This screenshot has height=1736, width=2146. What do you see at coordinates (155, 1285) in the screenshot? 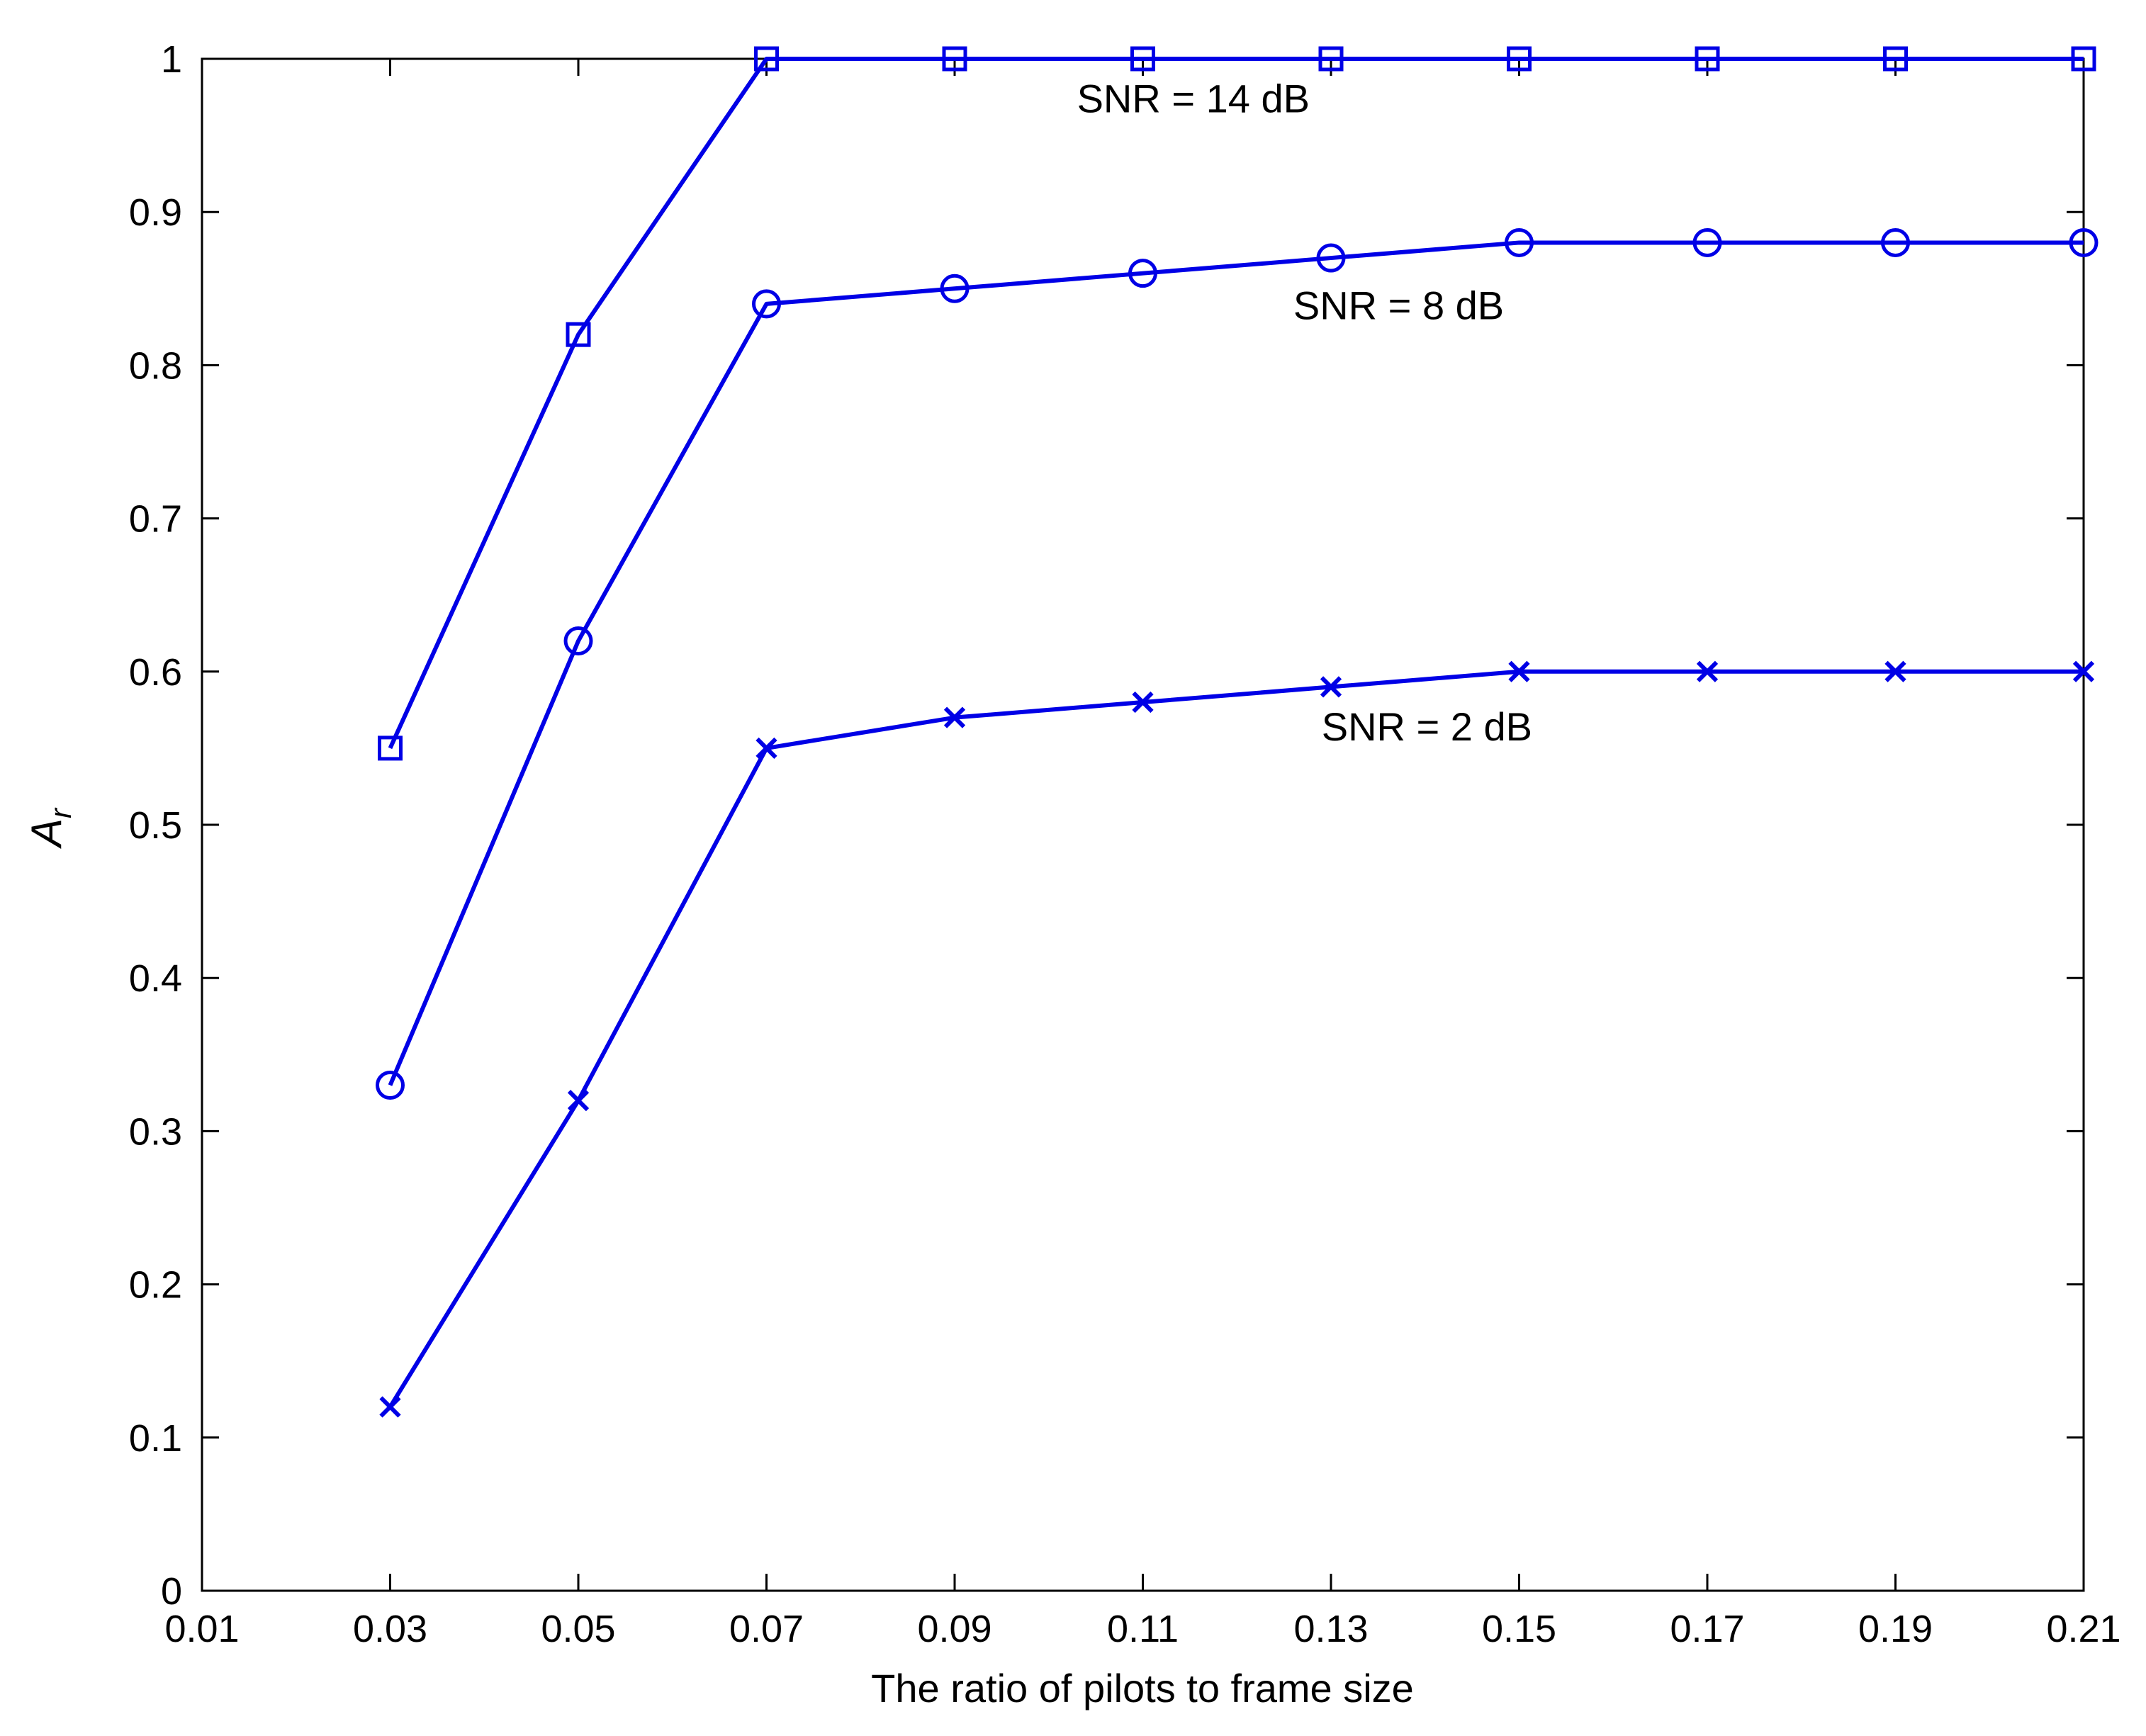
I see `y-tick-label: 0.2` at bounding box center [155, 1285].